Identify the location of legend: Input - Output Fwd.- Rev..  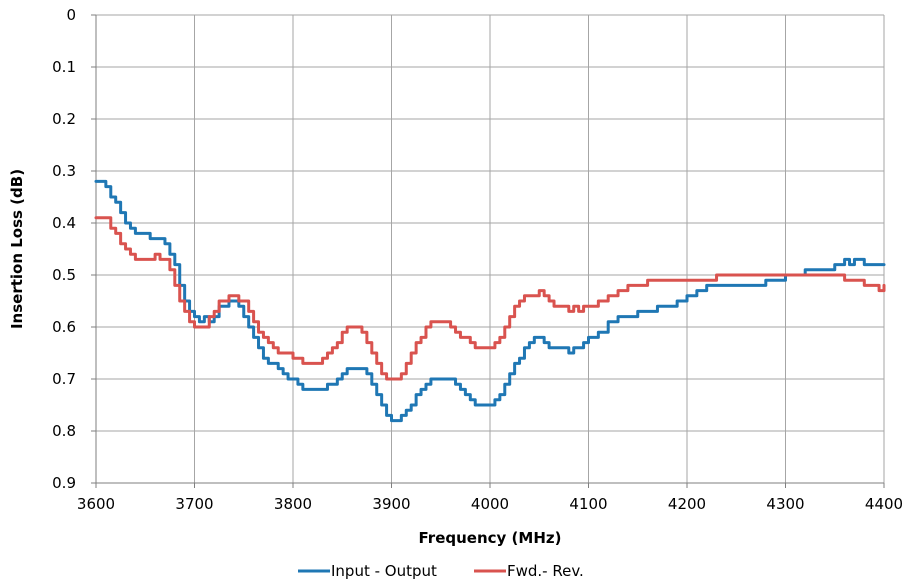
(441, 571).